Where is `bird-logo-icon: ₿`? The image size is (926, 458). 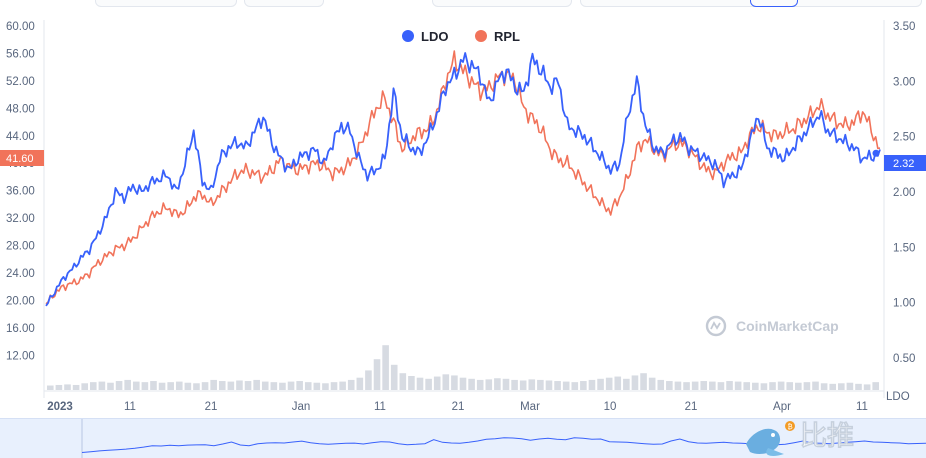
bird-logo-icon: ₿ is located at coordinates (770, 438).